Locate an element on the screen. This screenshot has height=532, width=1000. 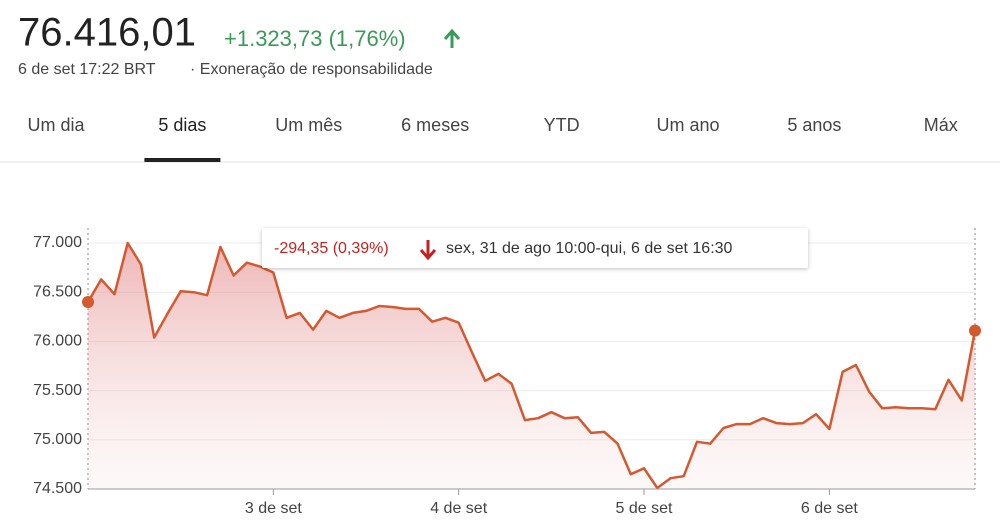
y-tick-label: 75.500 is located at coordinates (57, 390).